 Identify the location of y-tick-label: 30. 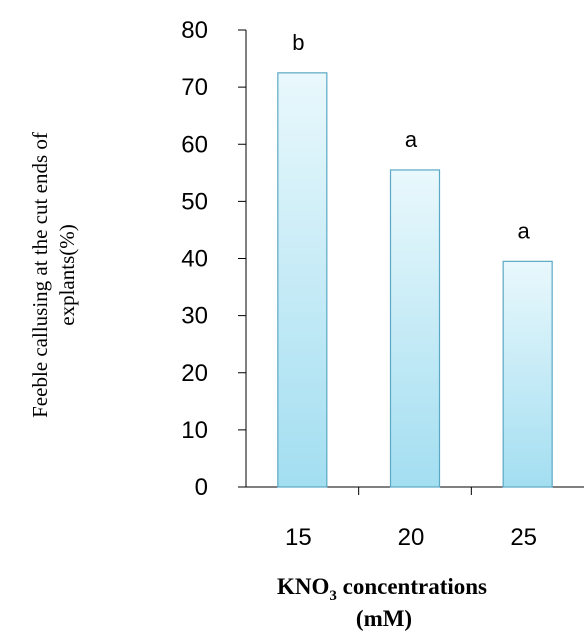
(194, 316).